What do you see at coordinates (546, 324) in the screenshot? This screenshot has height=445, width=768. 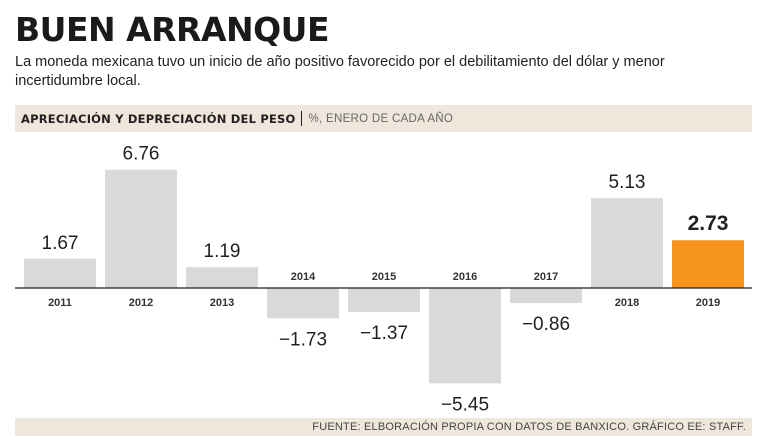 I see `value-label-2017: −0.86` at bounding box center [546, 324].